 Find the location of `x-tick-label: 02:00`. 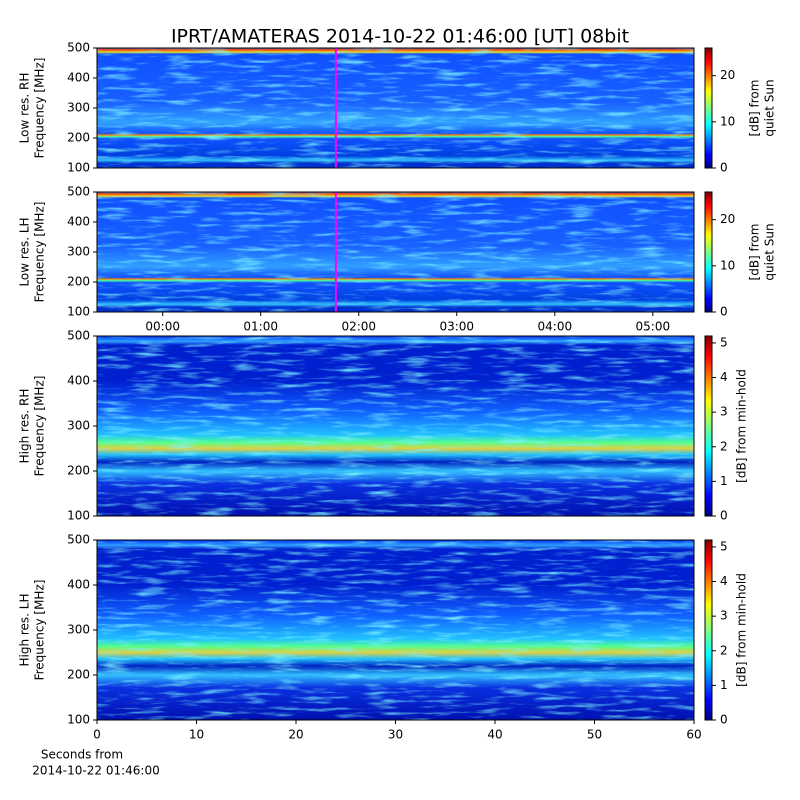

x-tick-label: 02:00 is located at coordinates (358, 327).